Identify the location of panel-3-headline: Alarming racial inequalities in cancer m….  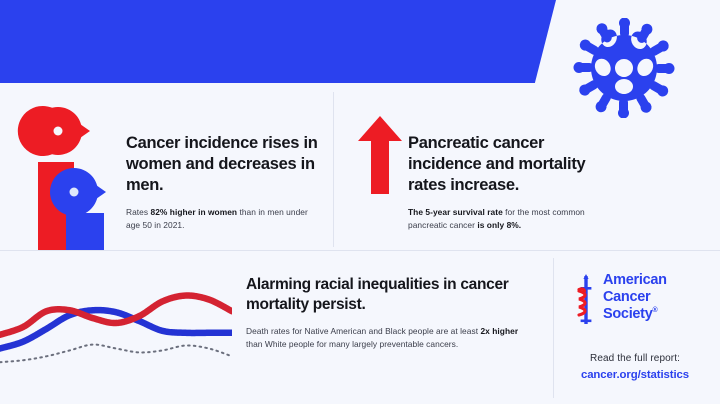
(377, 295).